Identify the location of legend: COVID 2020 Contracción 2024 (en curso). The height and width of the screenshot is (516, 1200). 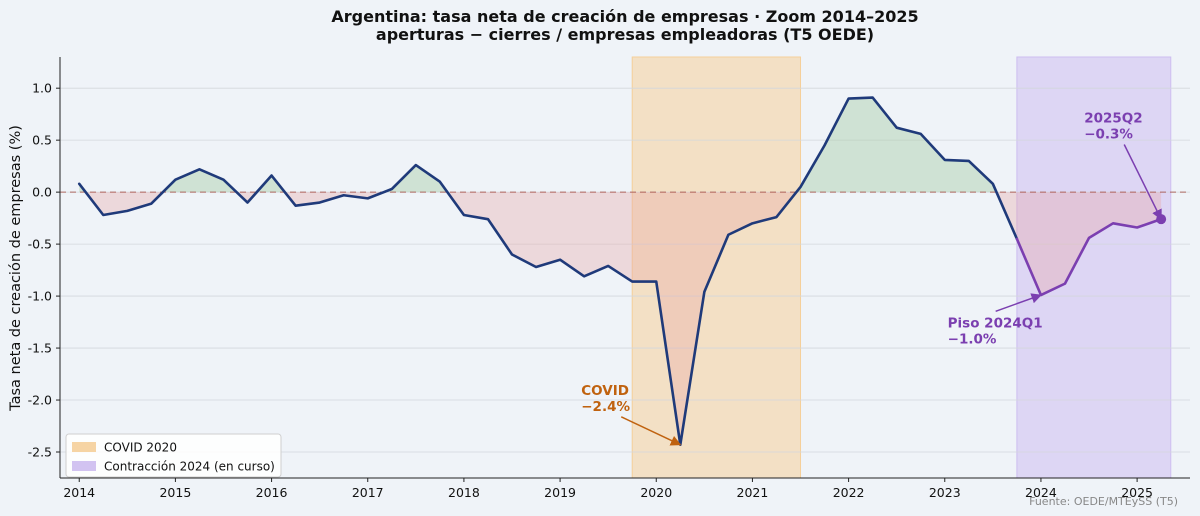
(173, 455).